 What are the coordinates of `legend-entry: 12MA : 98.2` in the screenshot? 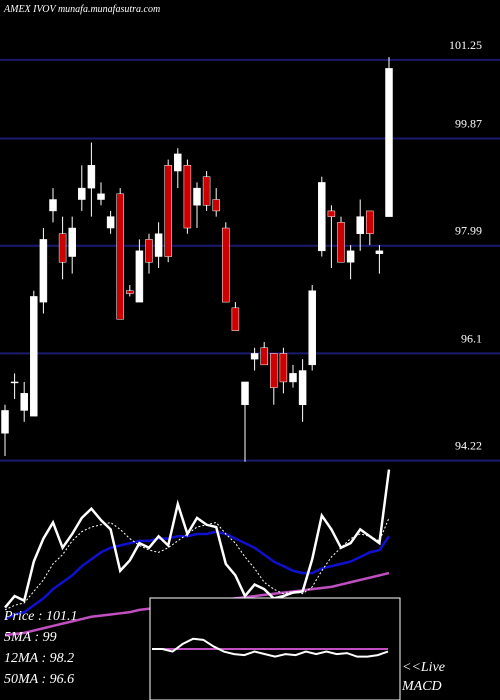 It's located at (39, 658).